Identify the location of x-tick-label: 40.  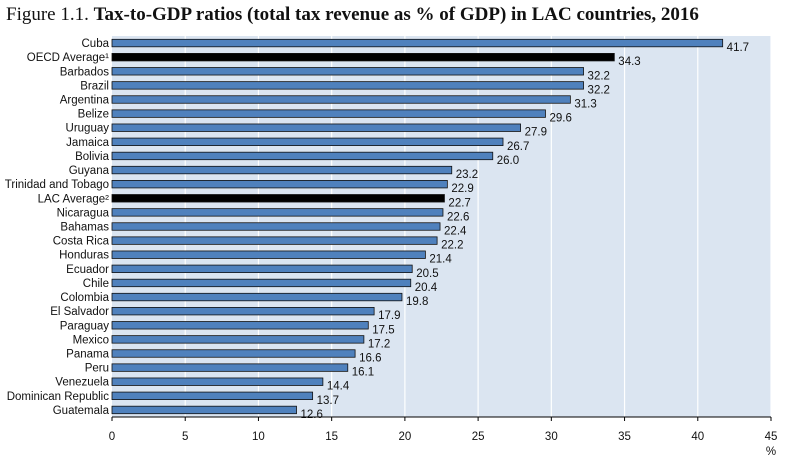
(697, 437).